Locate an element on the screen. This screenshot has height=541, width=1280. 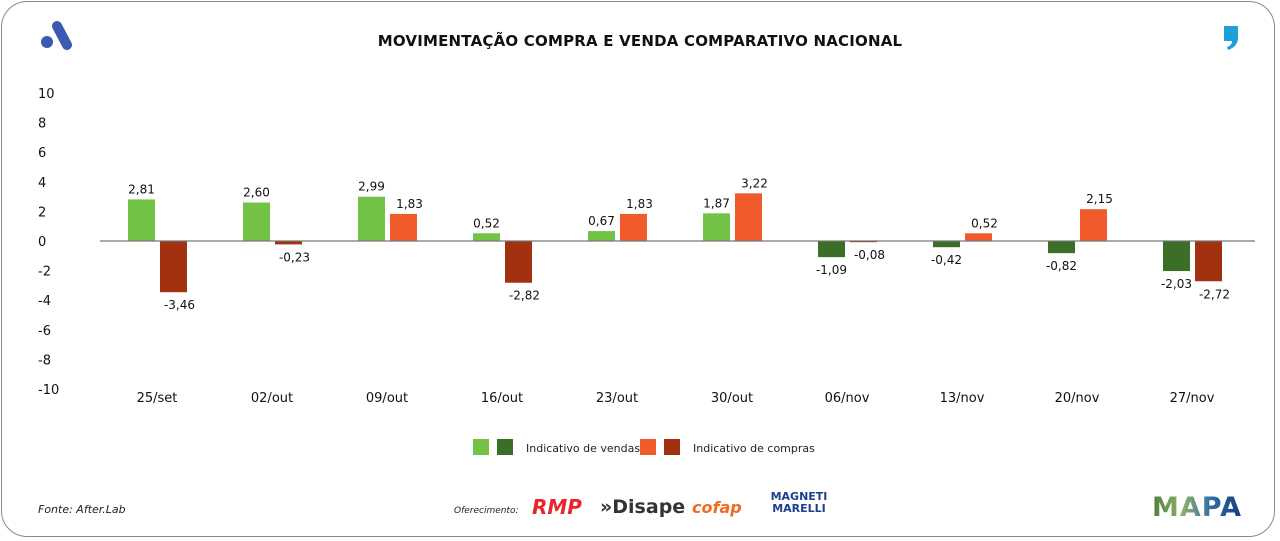
data-label: 2,81 is located at coordinates (141, 189).